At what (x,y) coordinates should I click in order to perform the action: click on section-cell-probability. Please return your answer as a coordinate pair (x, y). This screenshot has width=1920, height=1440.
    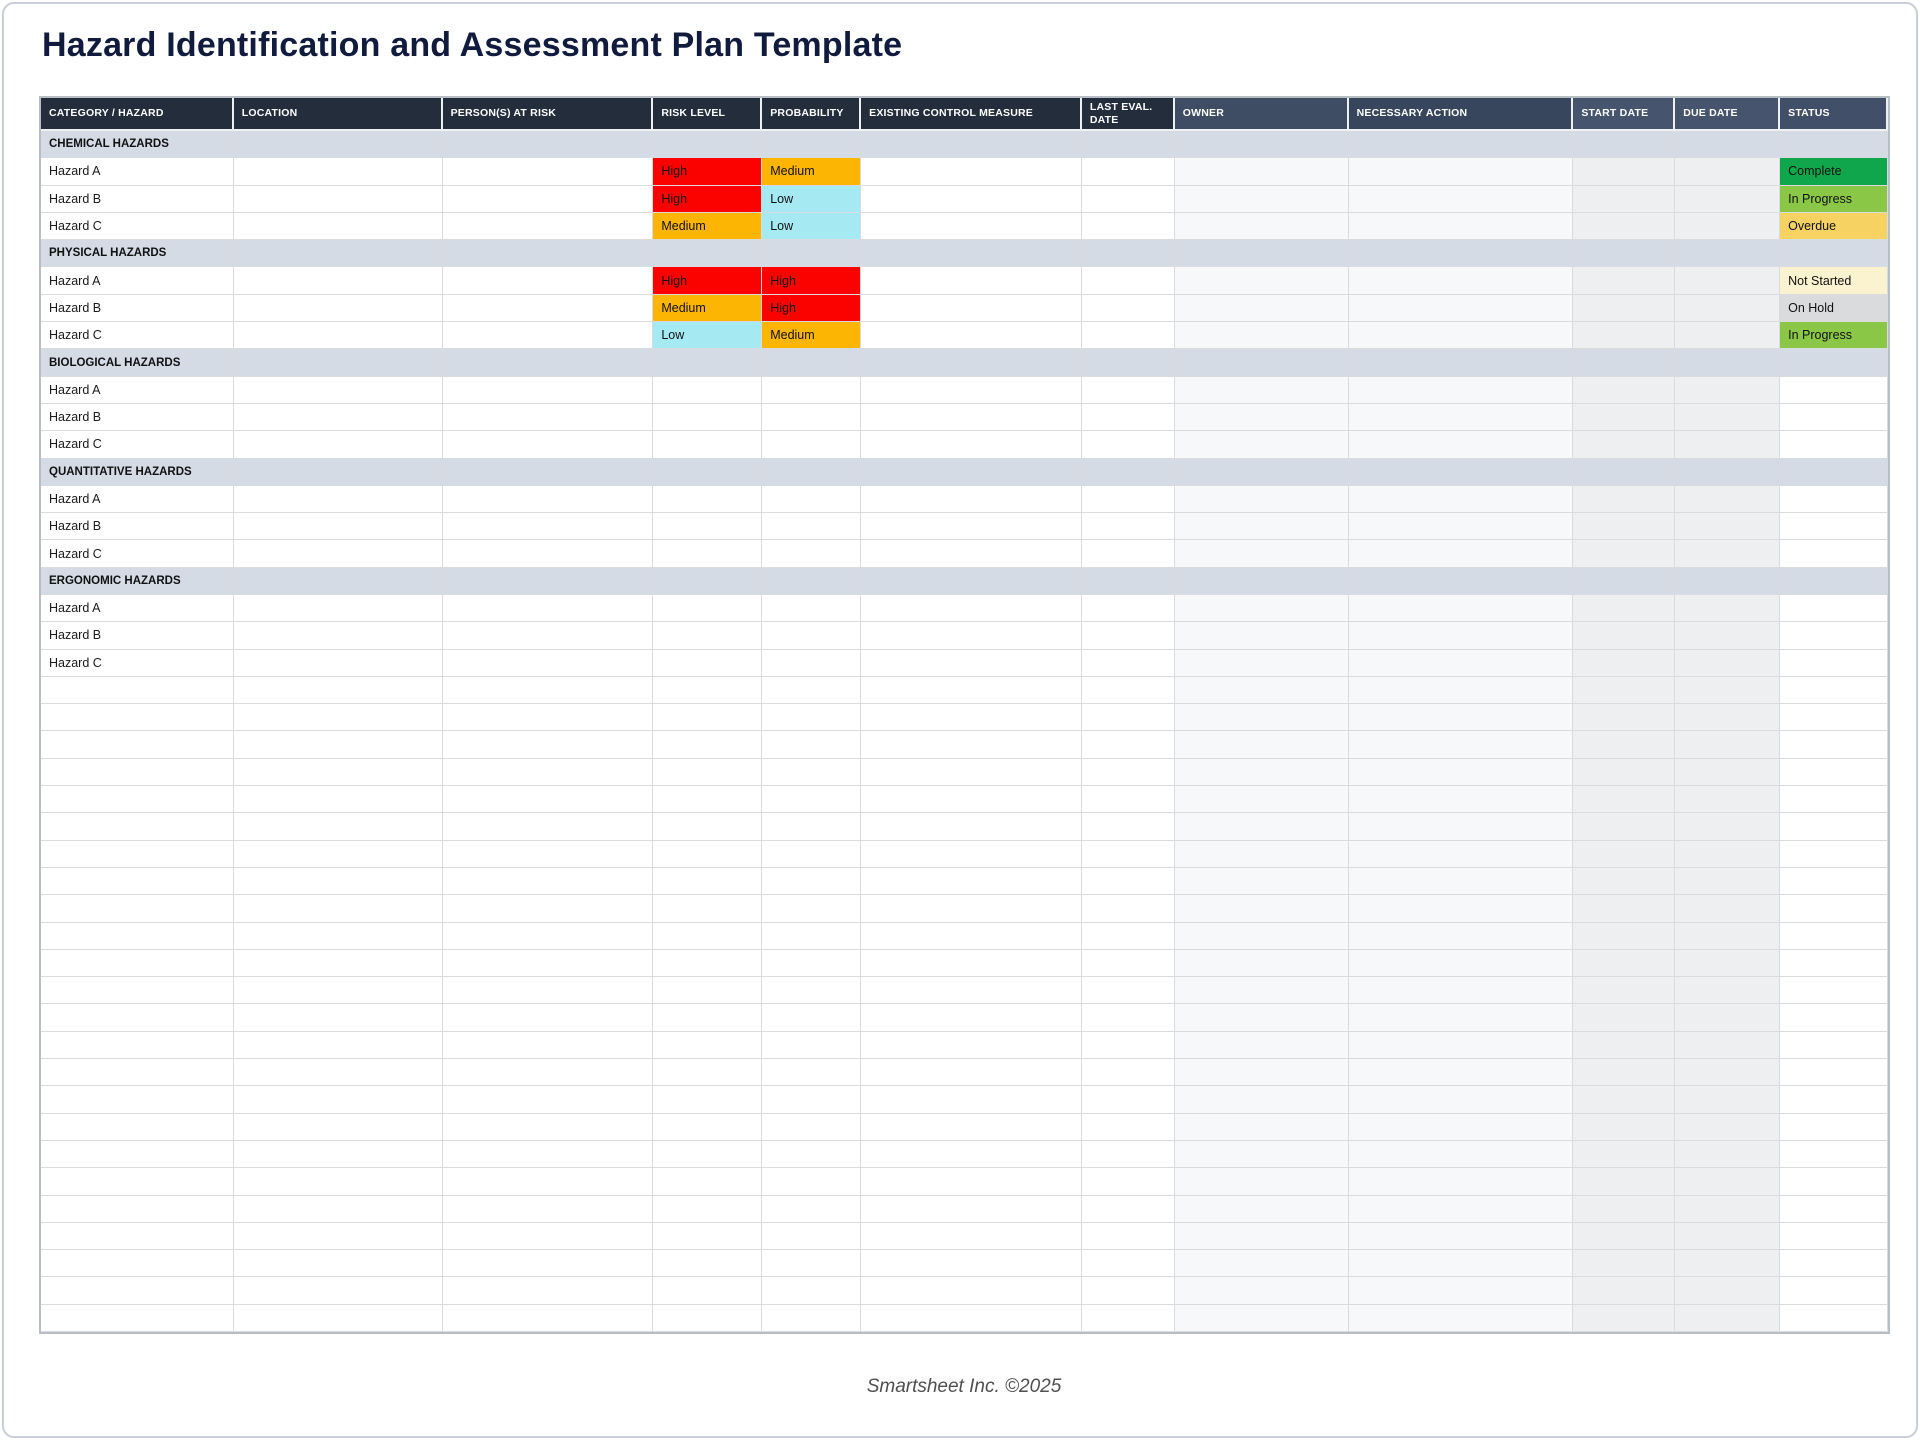
    Looking at the image, I should click on (812, 472).